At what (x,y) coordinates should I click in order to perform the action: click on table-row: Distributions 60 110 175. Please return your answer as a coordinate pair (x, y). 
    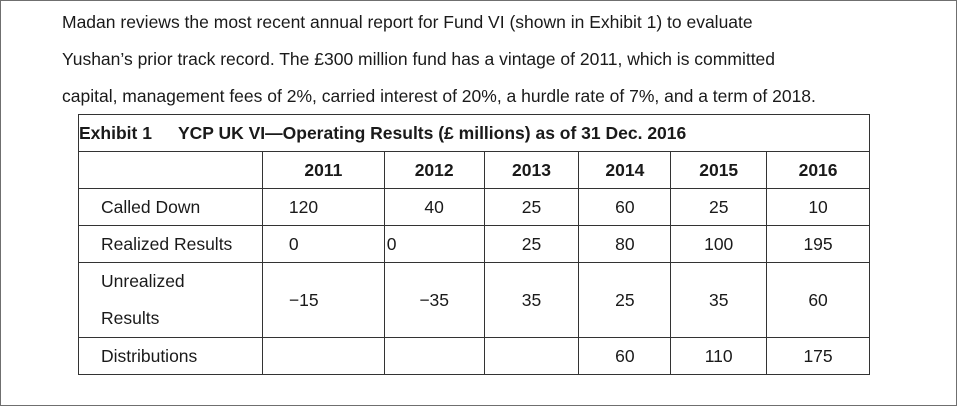
    Looking at the image, I should click on (474, 356).